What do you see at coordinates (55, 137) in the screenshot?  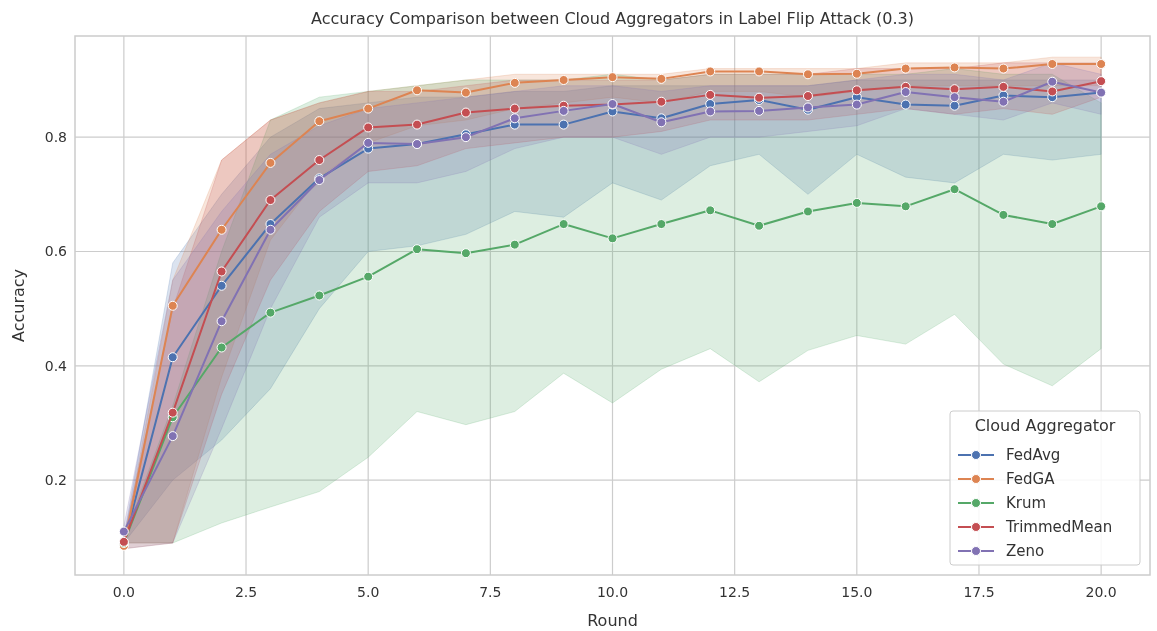 I see `y-tick-label: 0.8` at bounding box center [55, 137].